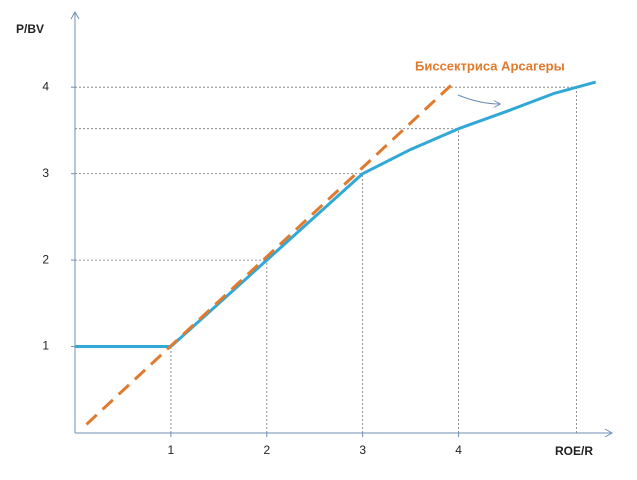  I want to click on annotation-arrow, so click(478, 99).